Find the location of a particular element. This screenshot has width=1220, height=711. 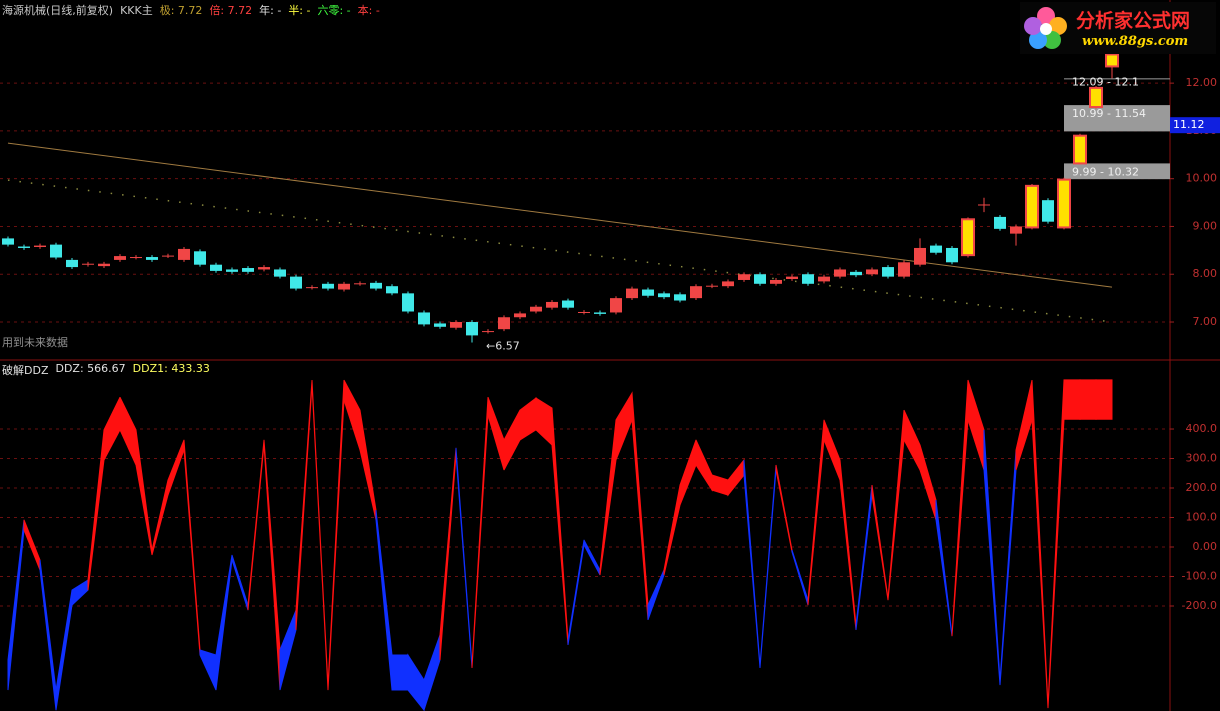

logo: 分析家公式网 www.88gs.com is located at coordinates (1118, 28).